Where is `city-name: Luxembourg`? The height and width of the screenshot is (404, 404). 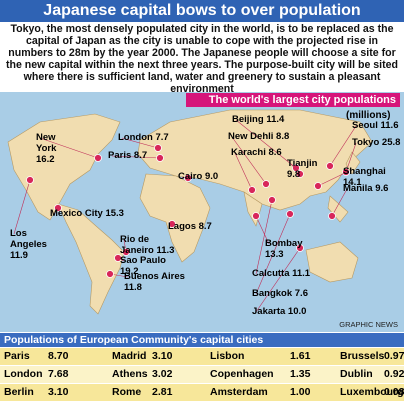 city-name: Luxembourg is located at coordinates (372, 392).